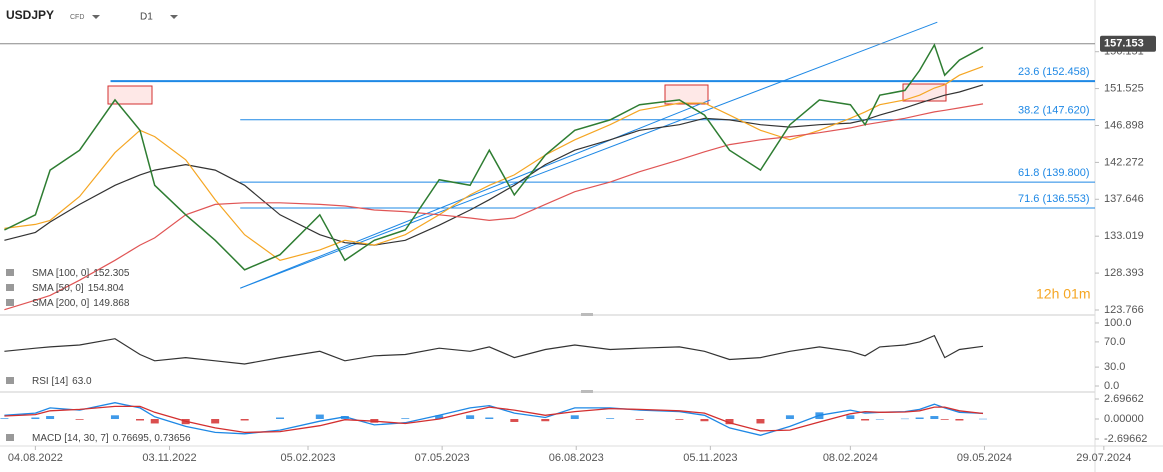  I want to click on macd-line, so click(494, 419).